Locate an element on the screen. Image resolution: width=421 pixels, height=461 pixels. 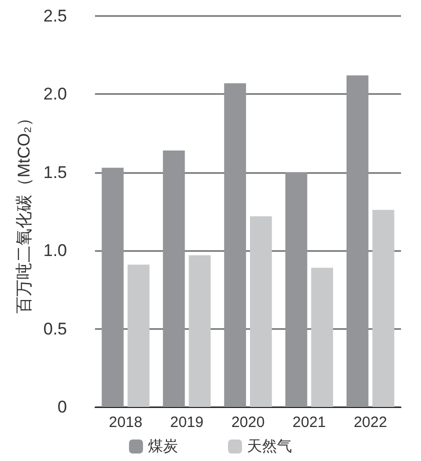
legend-label: 煤炭 is located at coordinates (163, 446).